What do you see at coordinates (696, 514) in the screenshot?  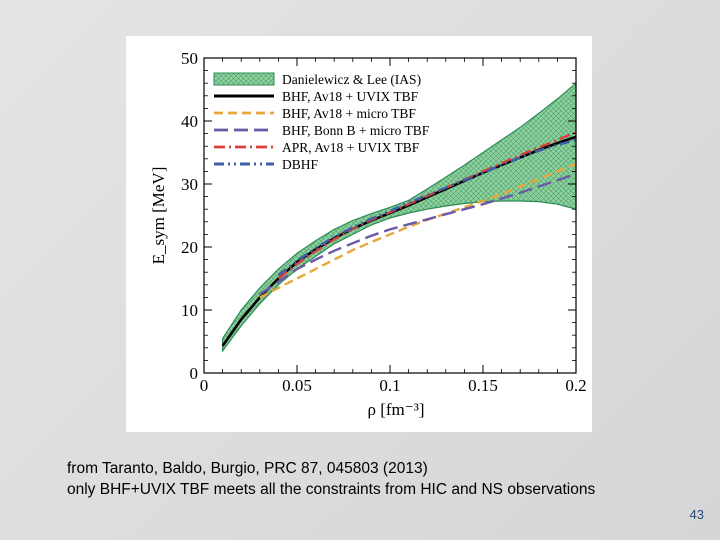 I see `slide-number: 43` at bounding box center [696, 514].